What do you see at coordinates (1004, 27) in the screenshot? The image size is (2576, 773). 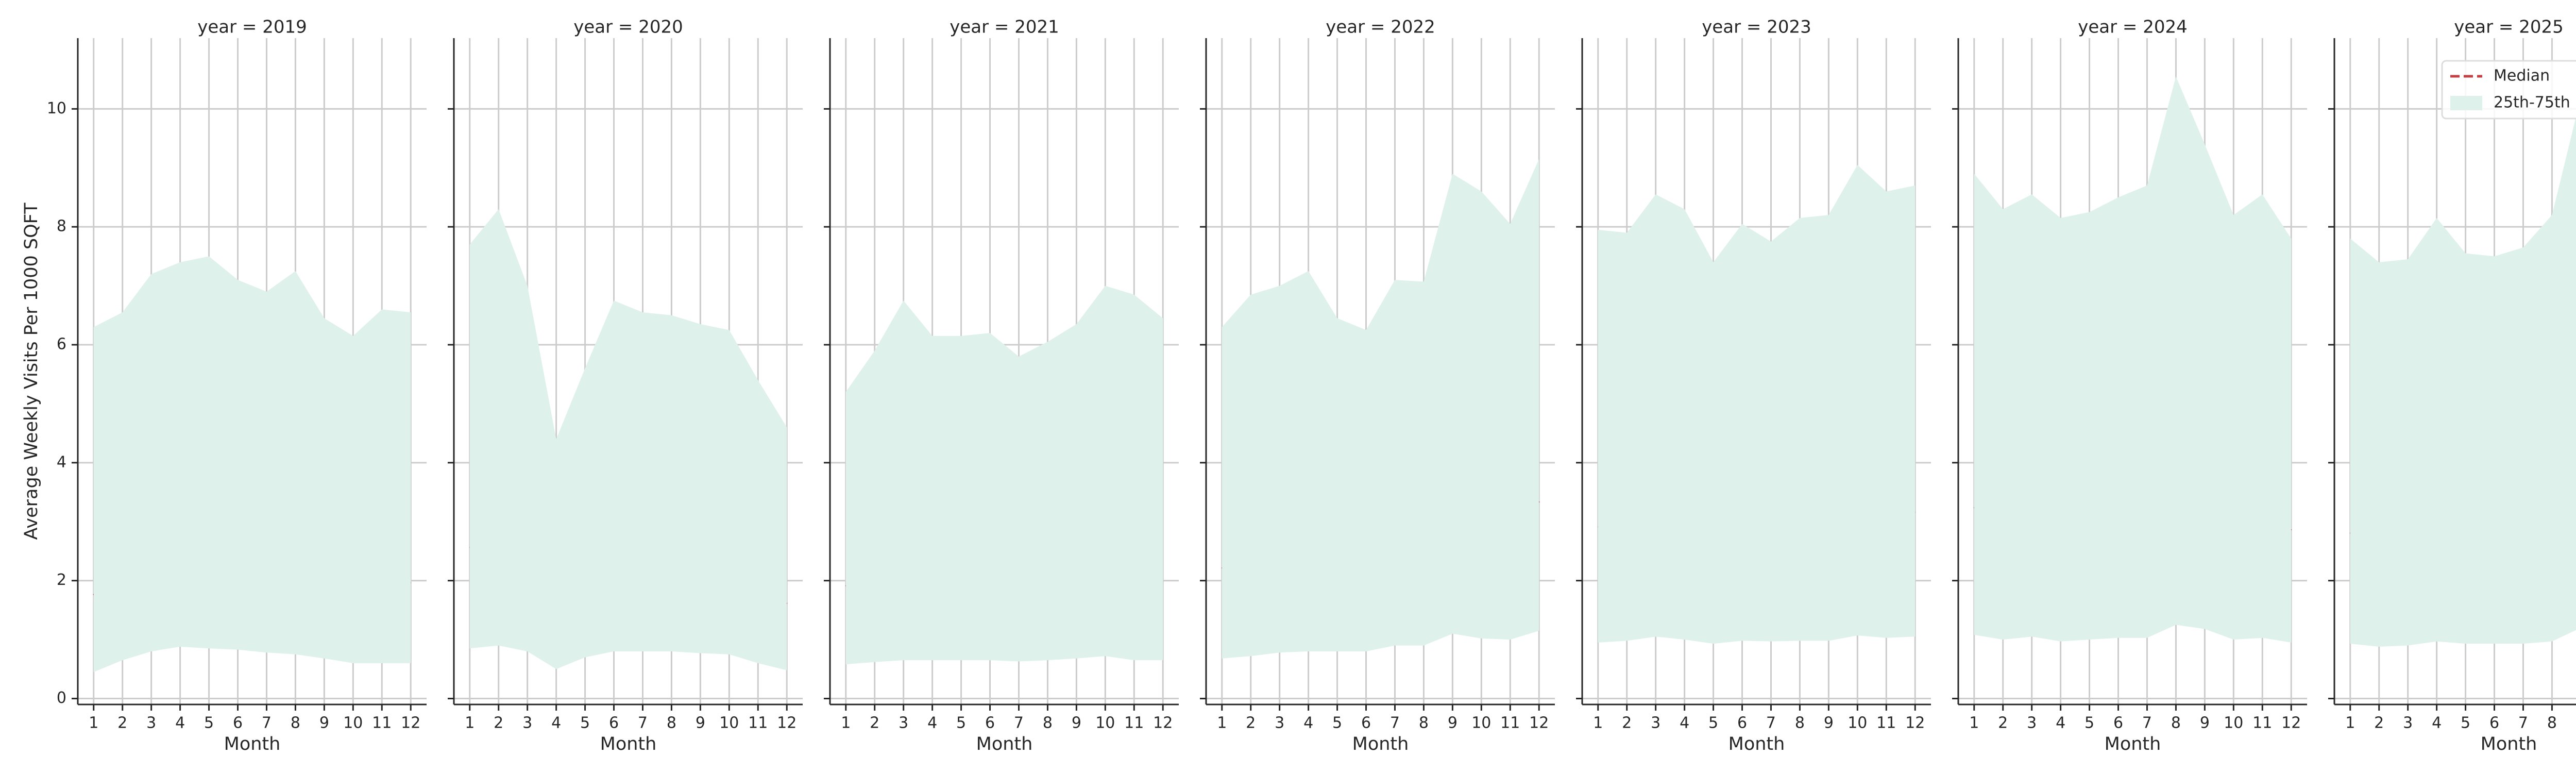 I see `facet-title: year = 2021` at bounding box center [1004, 27].